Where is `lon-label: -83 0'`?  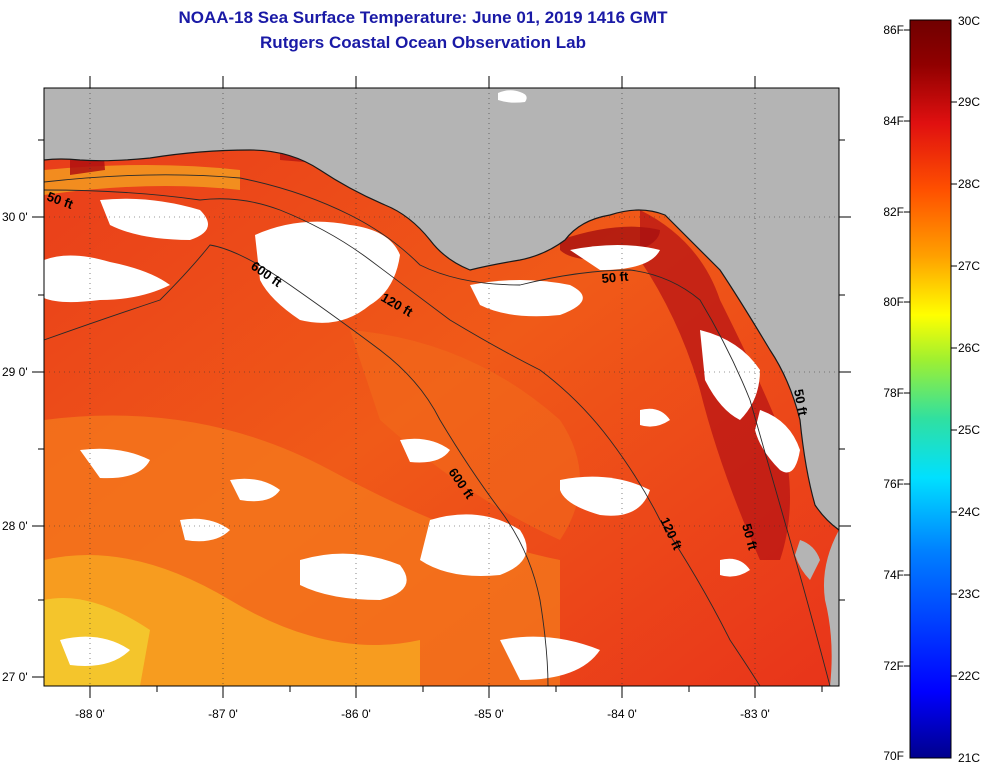 lon-label: -83 0' is located at coordinates (755, 714).